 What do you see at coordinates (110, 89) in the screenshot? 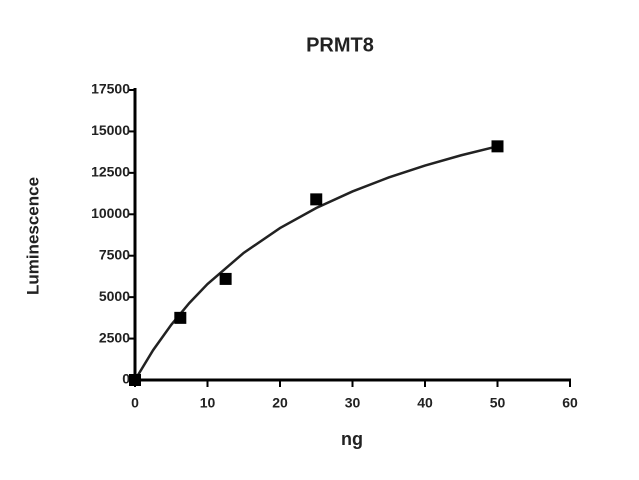
I see `y-tick-label: 17500` at bounding box center [110, 89].